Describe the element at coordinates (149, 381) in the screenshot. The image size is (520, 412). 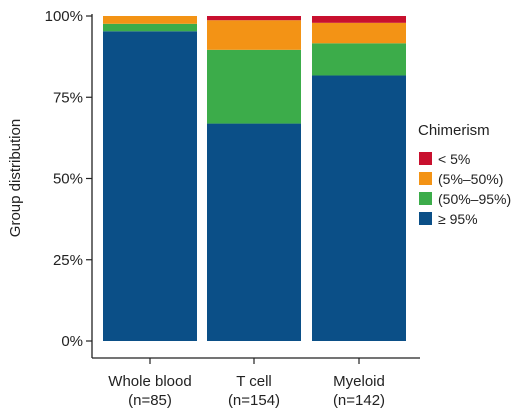
I see `x-tick-label: Whole blood` at that location.